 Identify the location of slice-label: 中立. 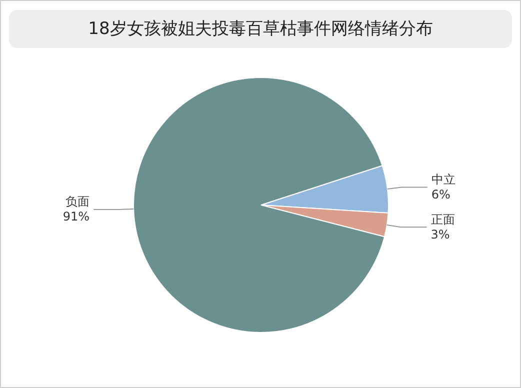
(443, 179).